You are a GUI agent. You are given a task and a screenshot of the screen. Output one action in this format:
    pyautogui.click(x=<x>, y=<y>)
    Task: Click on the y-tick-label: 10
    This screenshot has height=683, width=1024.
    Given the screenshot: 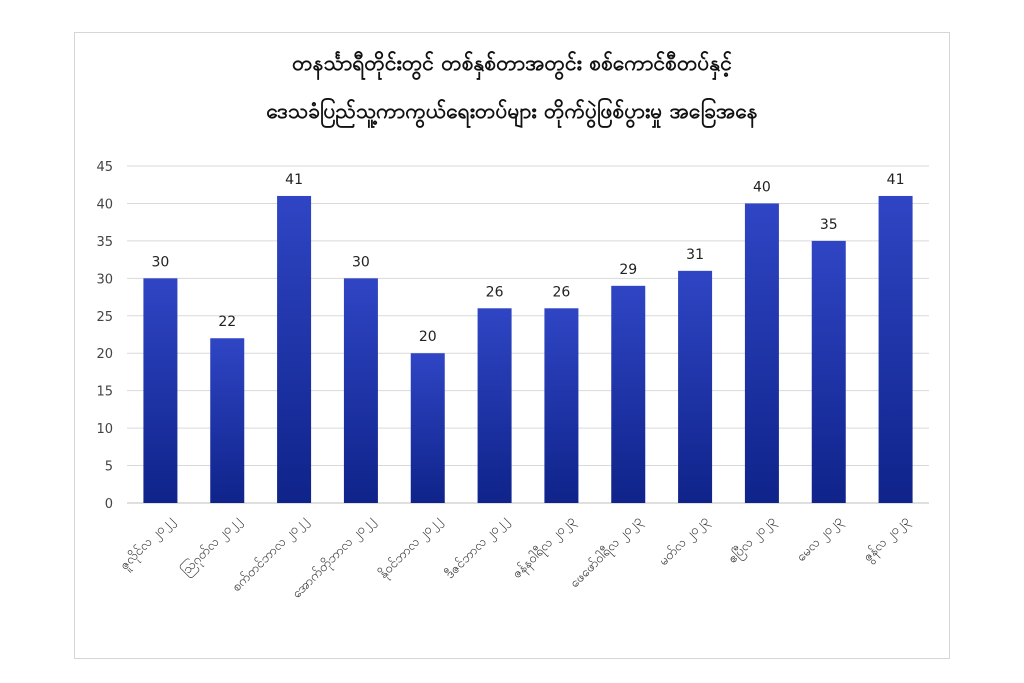 What is the action you would take?
    pyautogui.click(x=104, y=429)
    